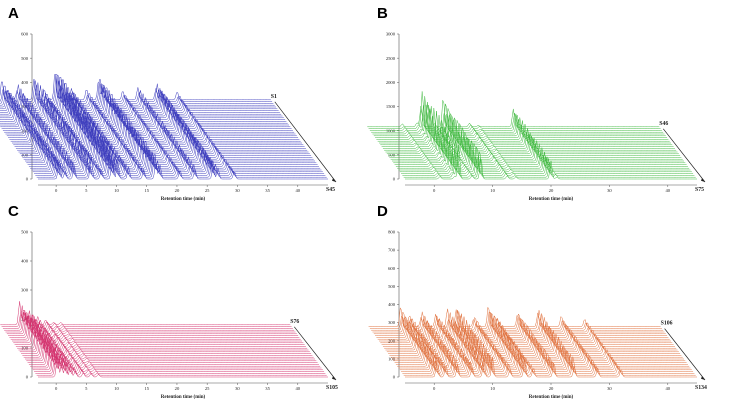  Describe the element at coordinates (13, 211) in the screenshot. I see `panel-letter: C` at that location.